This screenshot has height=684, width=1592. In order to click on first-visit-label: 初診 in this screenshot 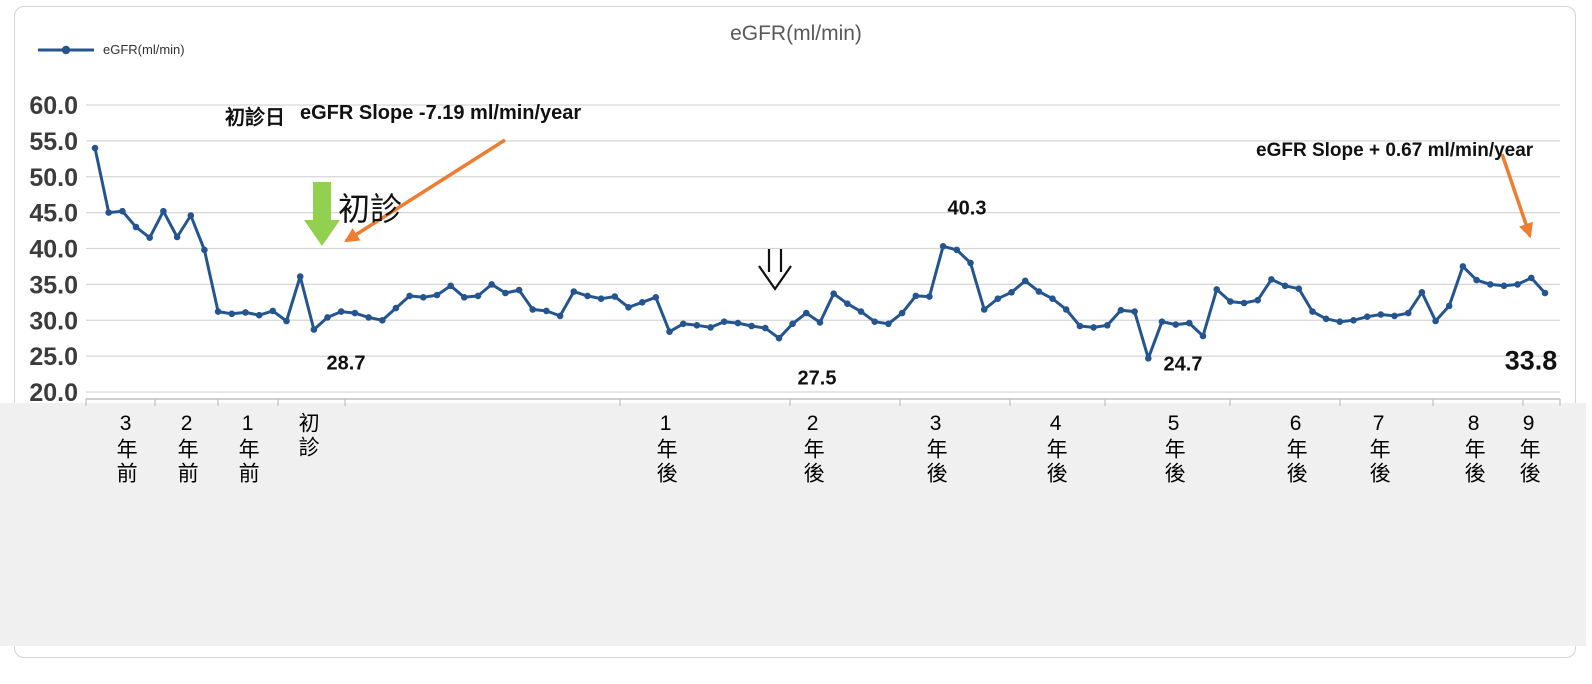, I will do `click(370, 209)`.